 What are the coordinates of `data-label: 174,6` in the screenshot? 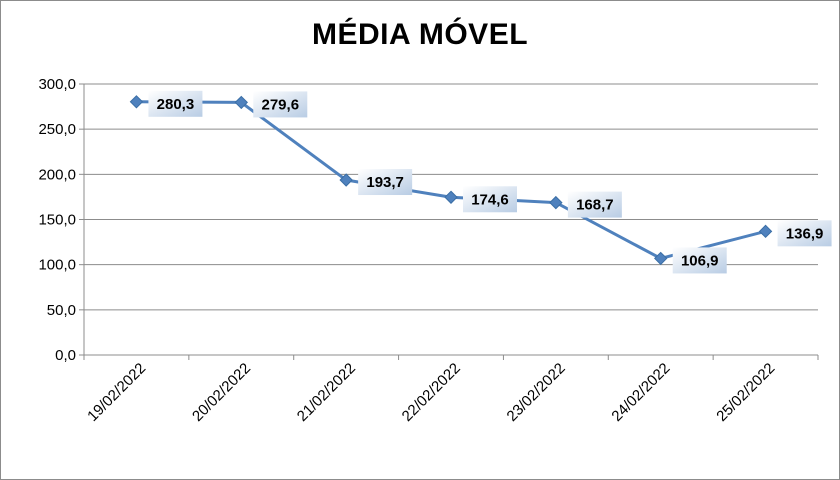 It's located at (490, 199).